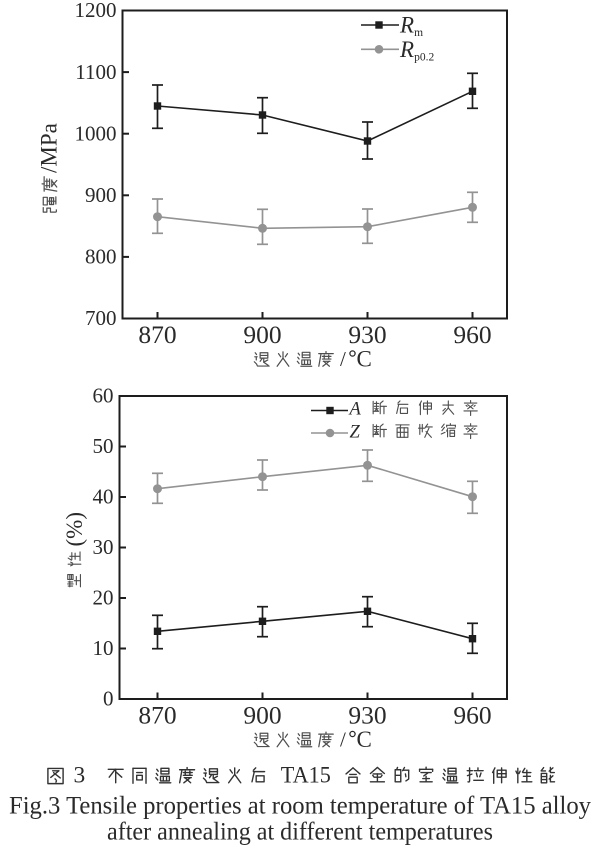  What do you see at coordinates (103, 648) in the screenshot?
I see `svg-text: 10` at bounding box center [103, 648].